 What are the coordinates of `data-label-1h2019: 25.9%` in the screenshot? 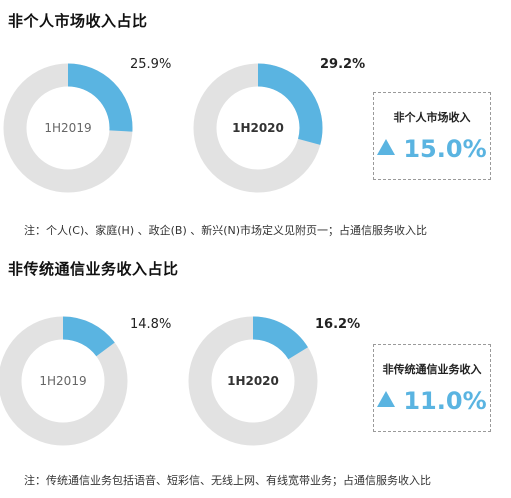 It's located at (151, 64).